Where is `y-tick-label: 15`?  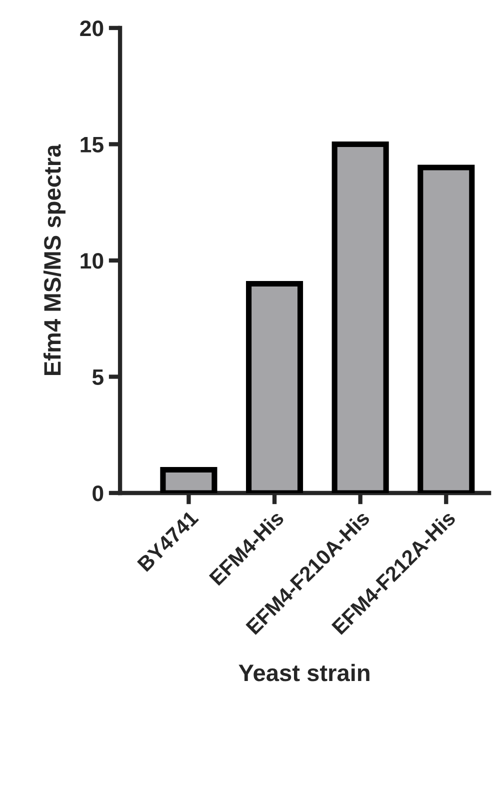
y-tick-label: 15 is located at coordinates (92, 144).